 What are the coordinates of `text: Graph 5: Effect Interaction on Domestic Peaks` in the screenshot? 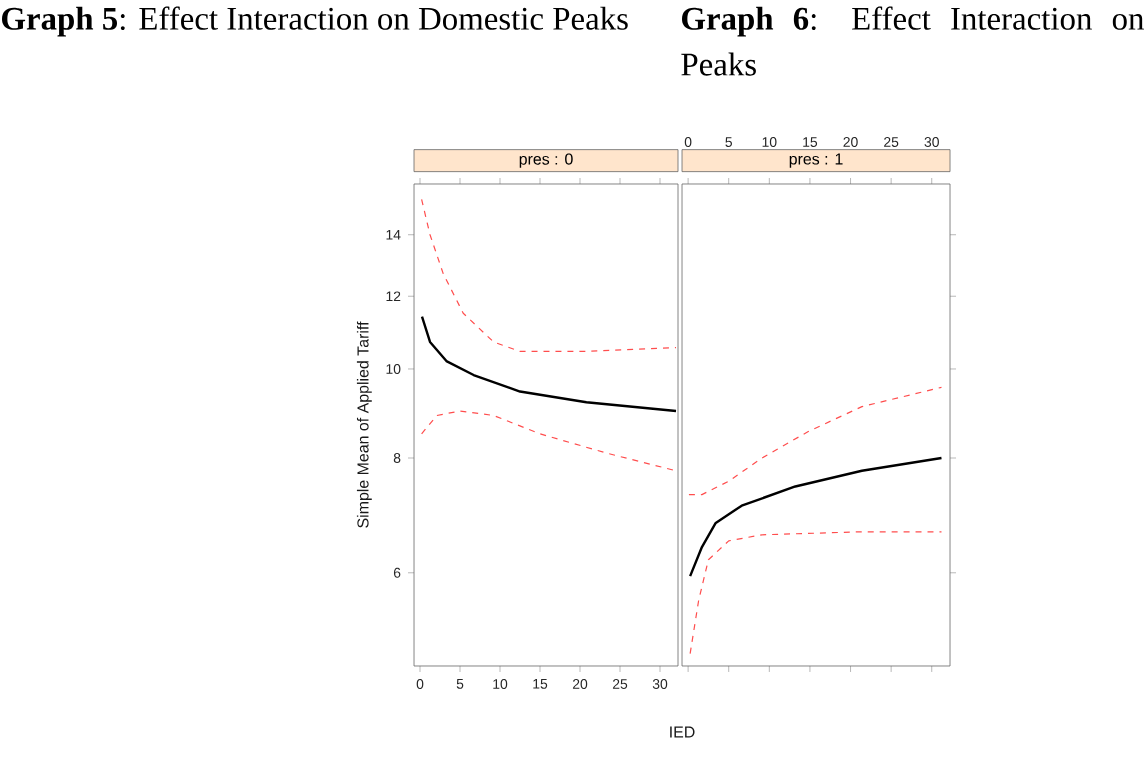 It's located at (315, 21).